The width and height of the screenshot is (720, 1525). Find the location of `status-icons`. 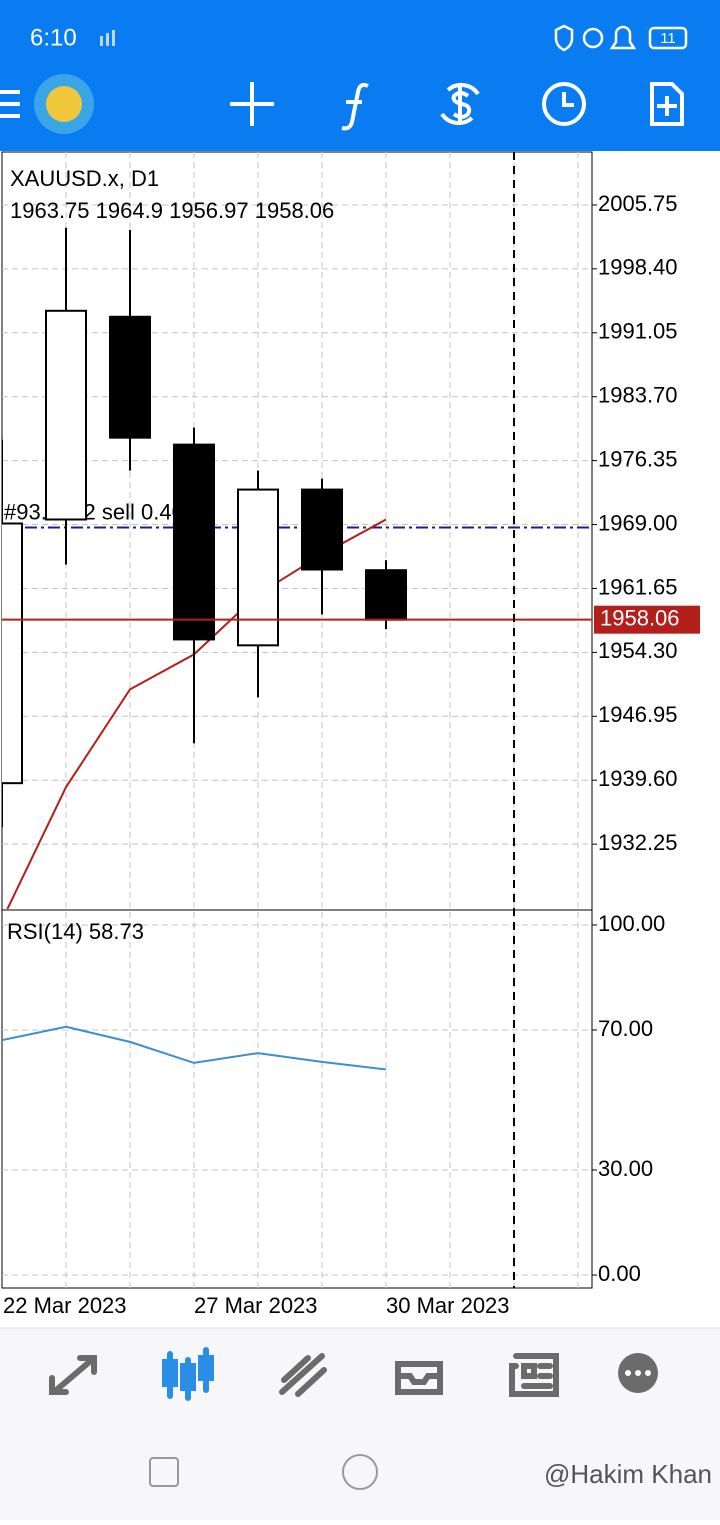

status-icons is located at coordinates (621, 38).